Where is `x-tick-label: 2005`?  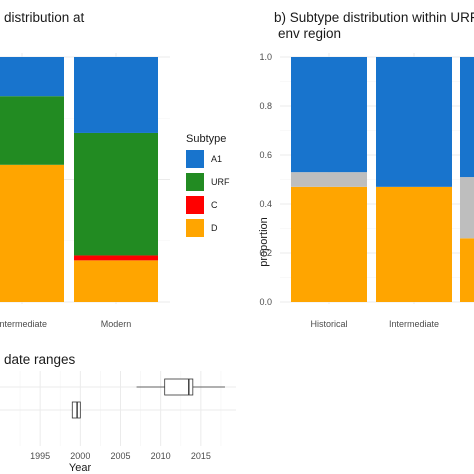
x-tick-label: 2005 is located at coordinates (120, 456).